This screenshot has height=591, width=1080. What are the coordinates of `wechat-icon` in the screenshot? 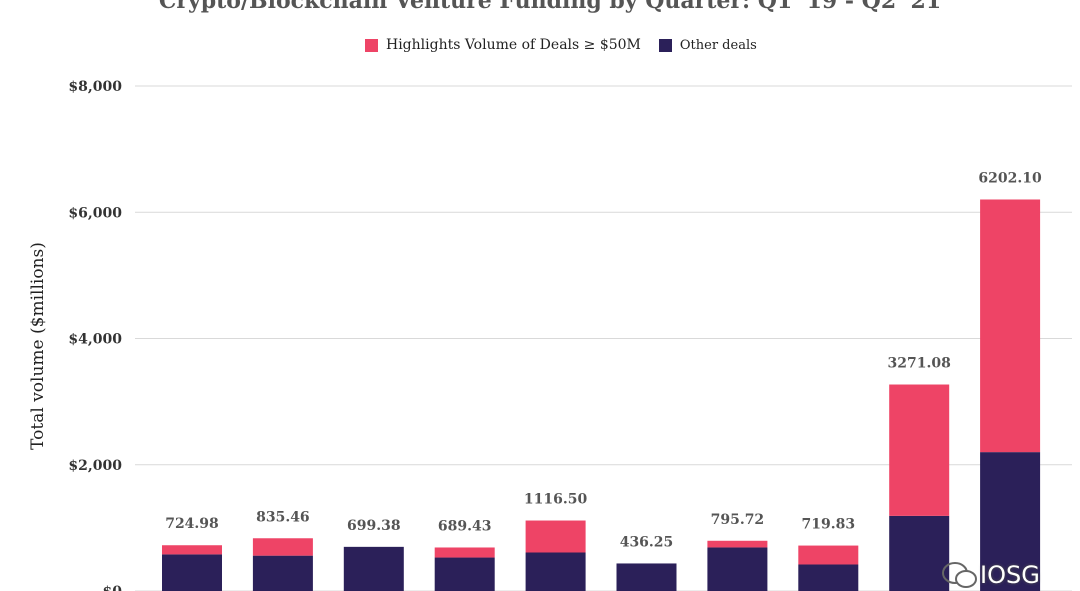 It's located at (959, 575).